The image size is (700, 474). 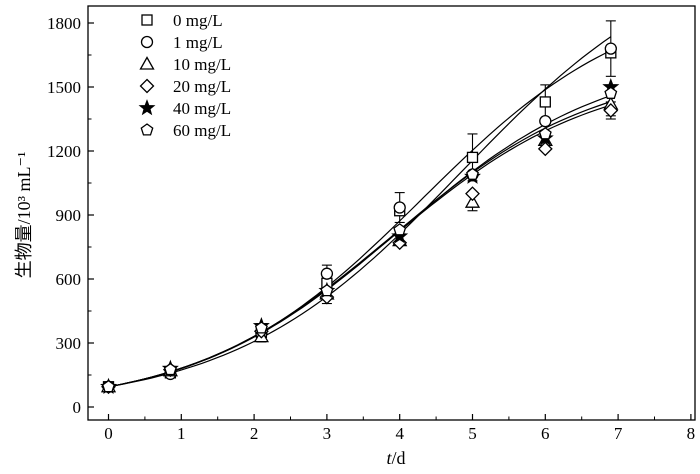 What do you see at coordinates (202, 64) in the screenshot?
I see `legend-label: 10 mg/L` at bounding box center [202, 64].